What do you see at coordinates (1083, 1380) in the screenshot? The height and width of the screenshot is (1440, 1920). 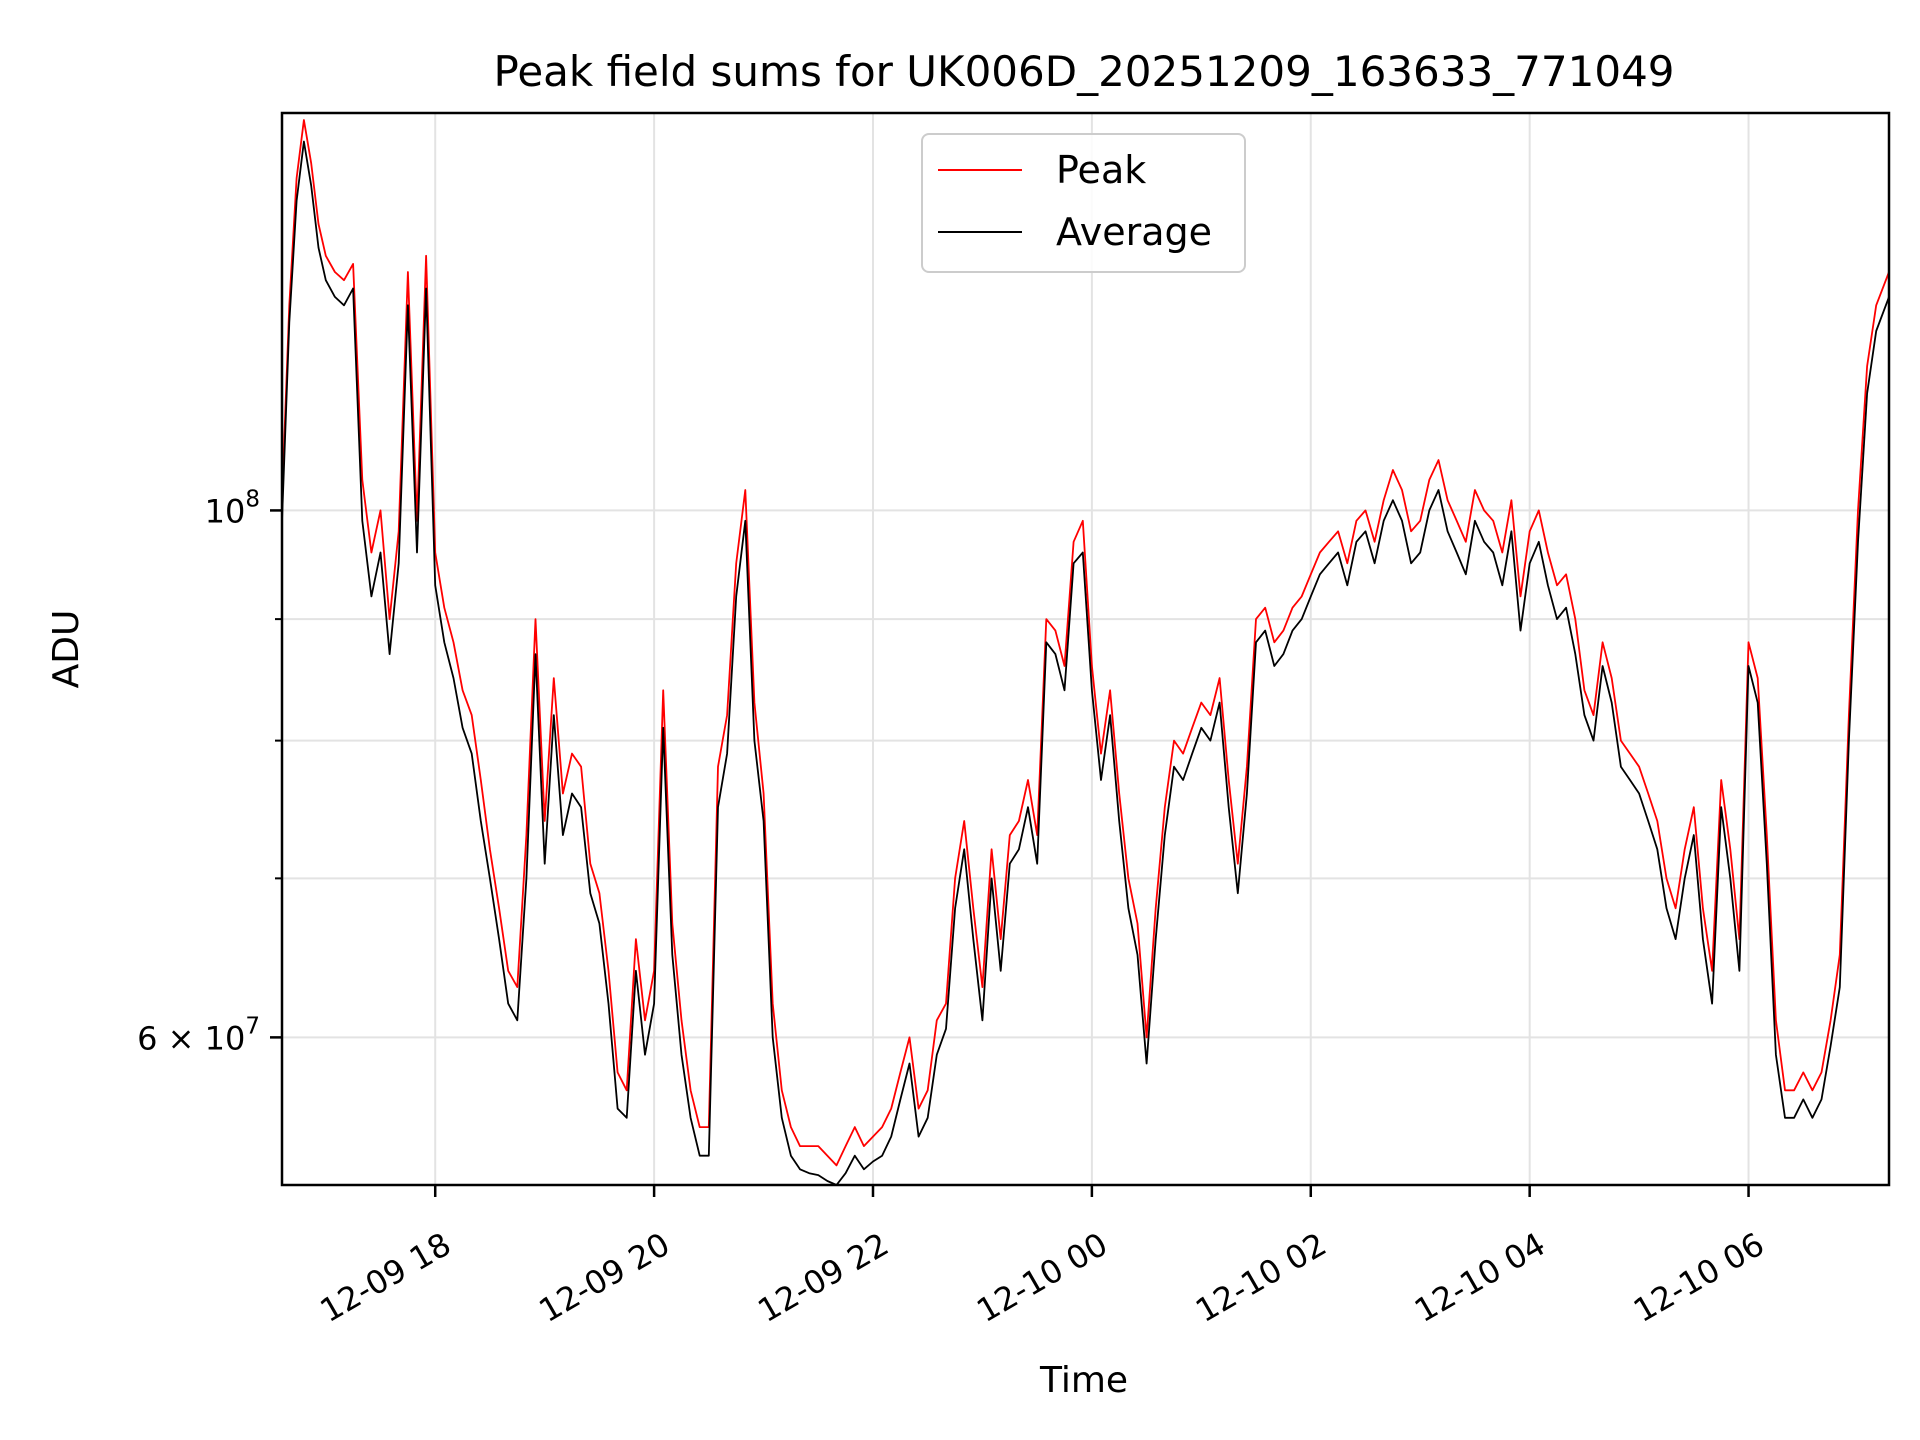 I see `x-axis-label: Time` at bounding box center [1083, 1380].